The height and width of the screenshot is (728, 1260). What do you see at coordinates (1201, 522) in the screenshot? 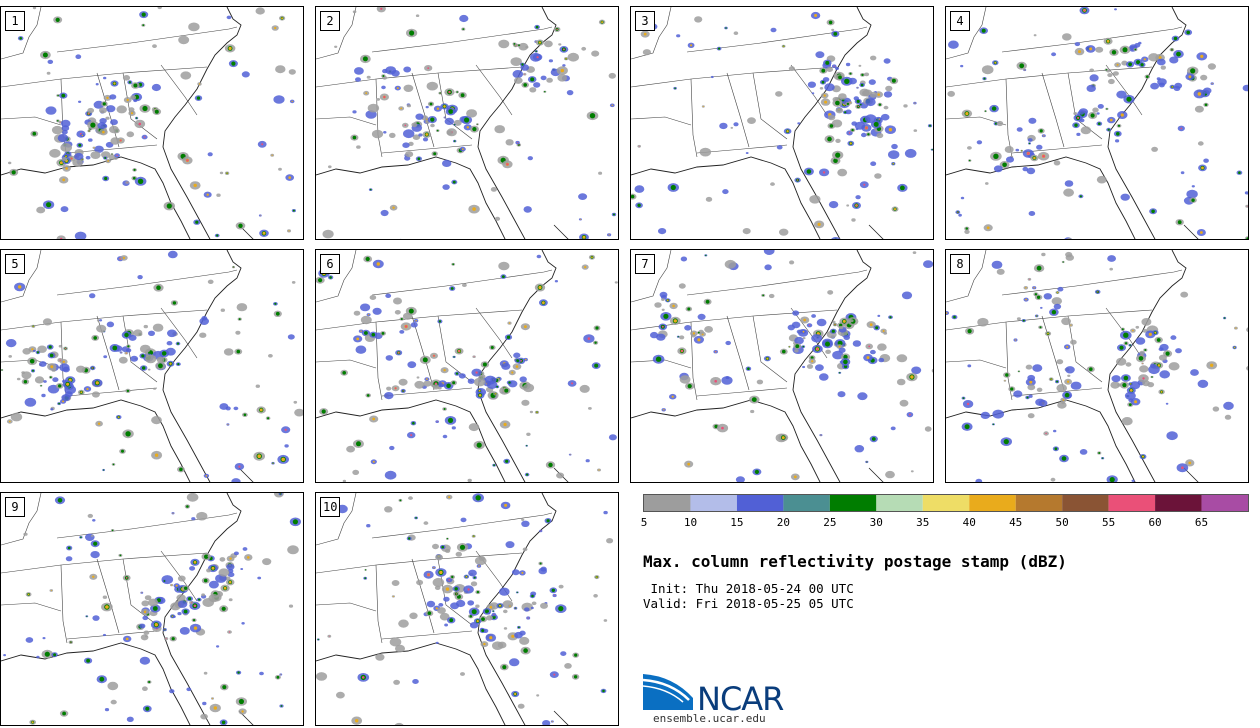
I see `colorbar-tick-label: 65` at bounding box center [1201, 522].